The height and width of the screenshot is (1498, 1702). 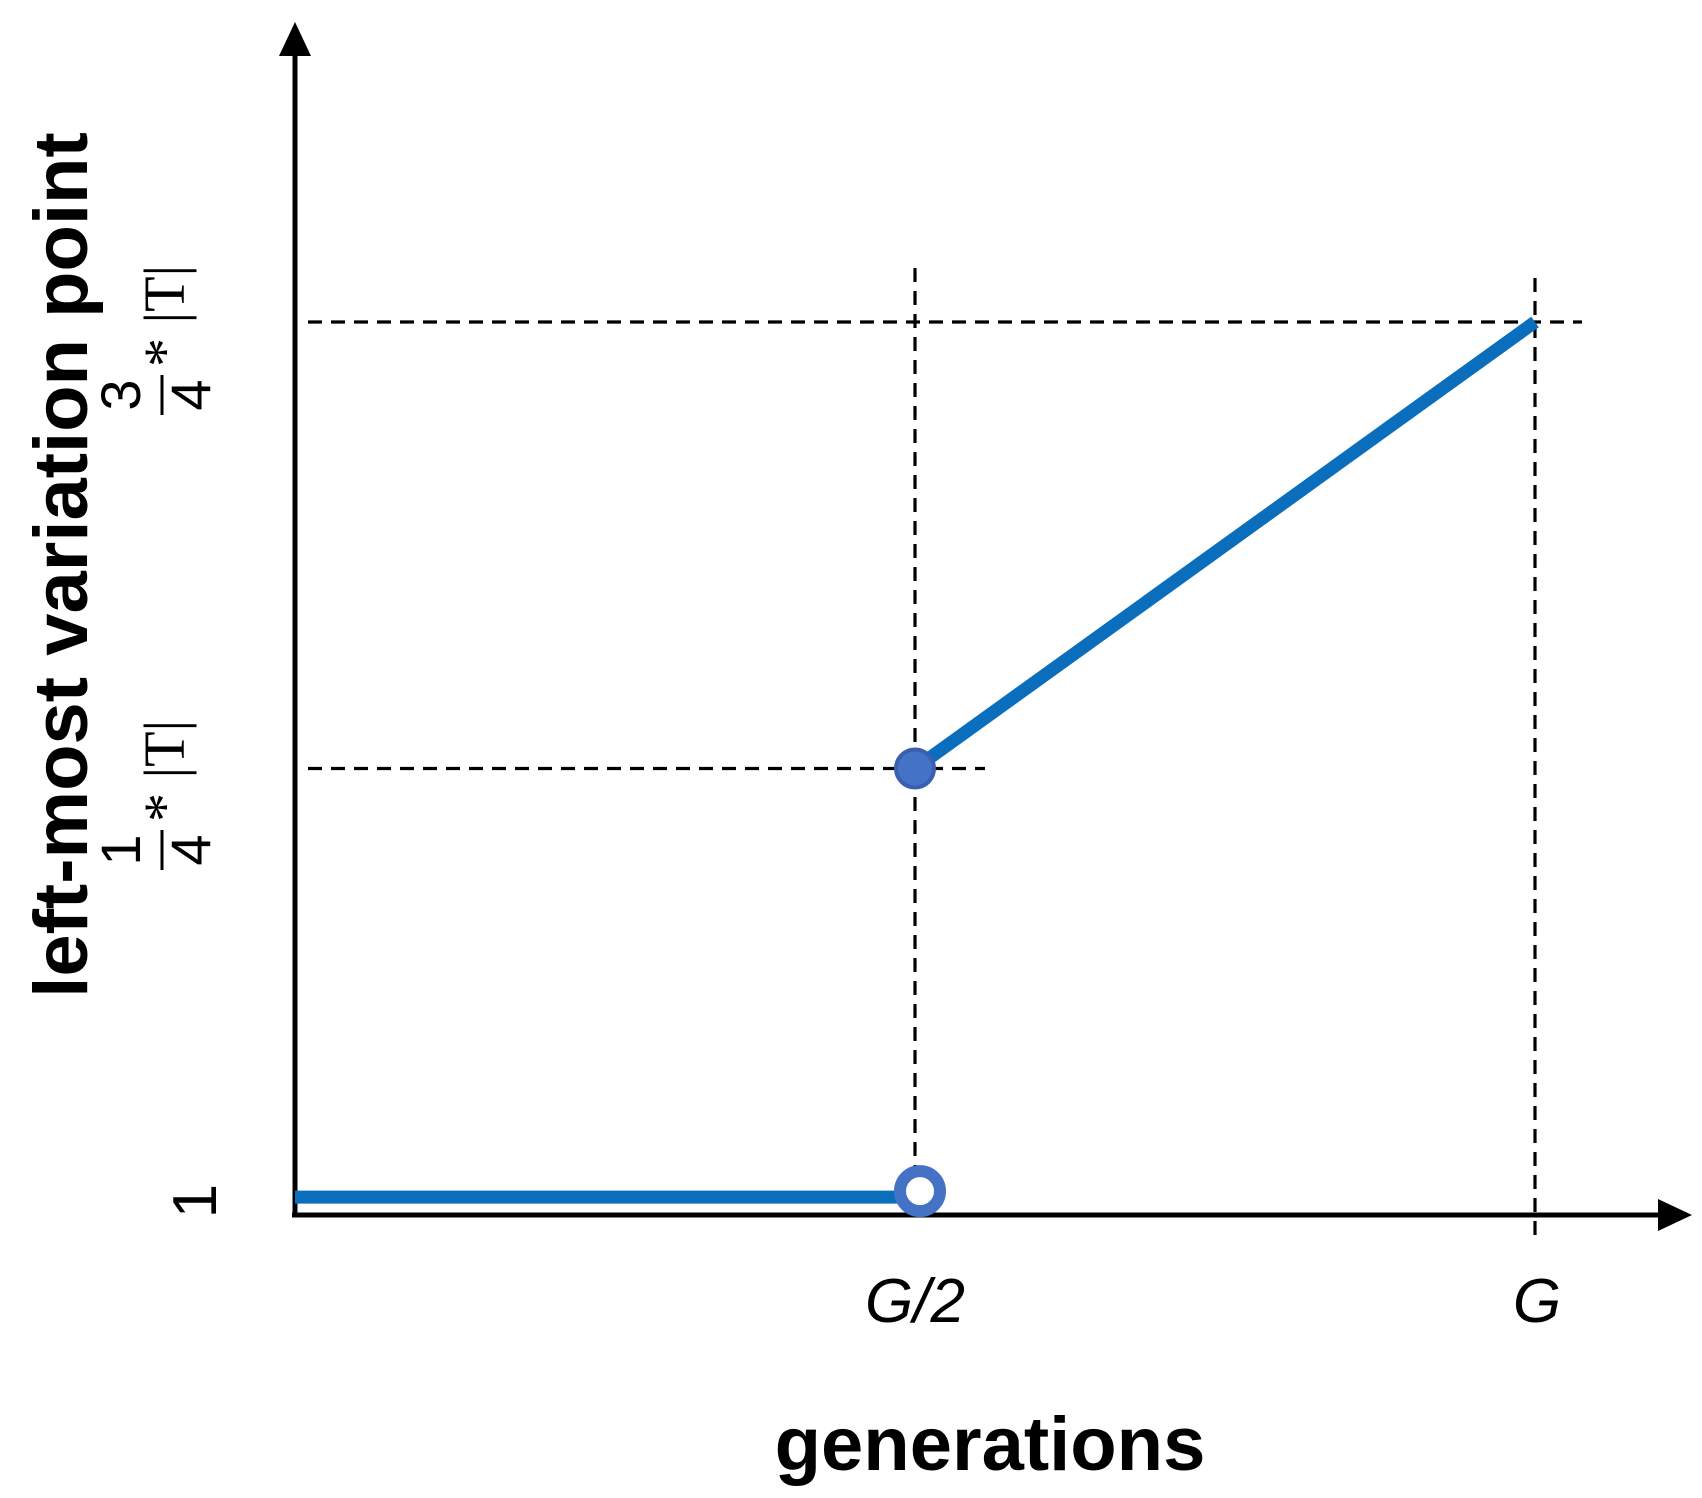 I want to click on y-tick-label-quarter: 1 4 * |T|, so click(x=155, y=795).